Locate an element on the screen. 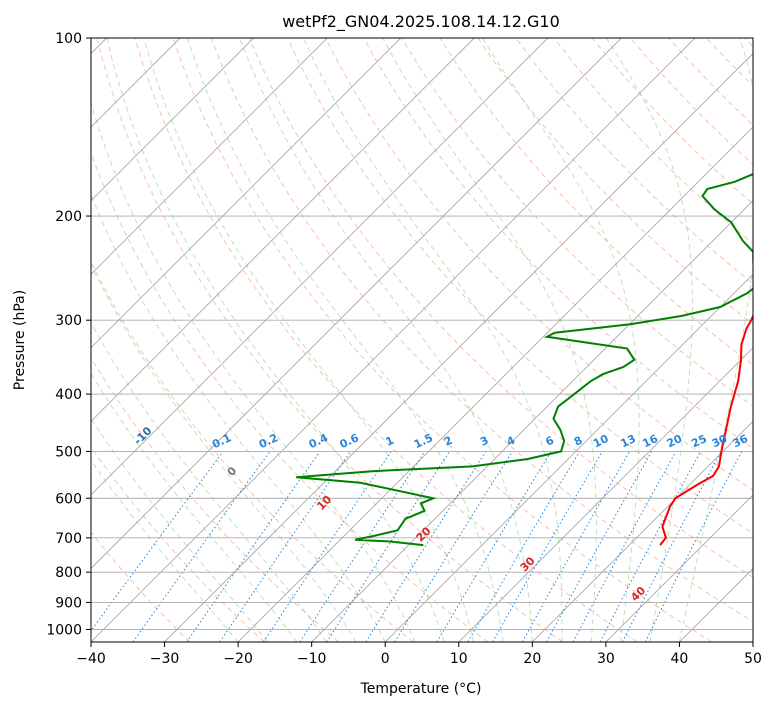  dry-adiabat-label: 20 is located at coordinates (424, 534).